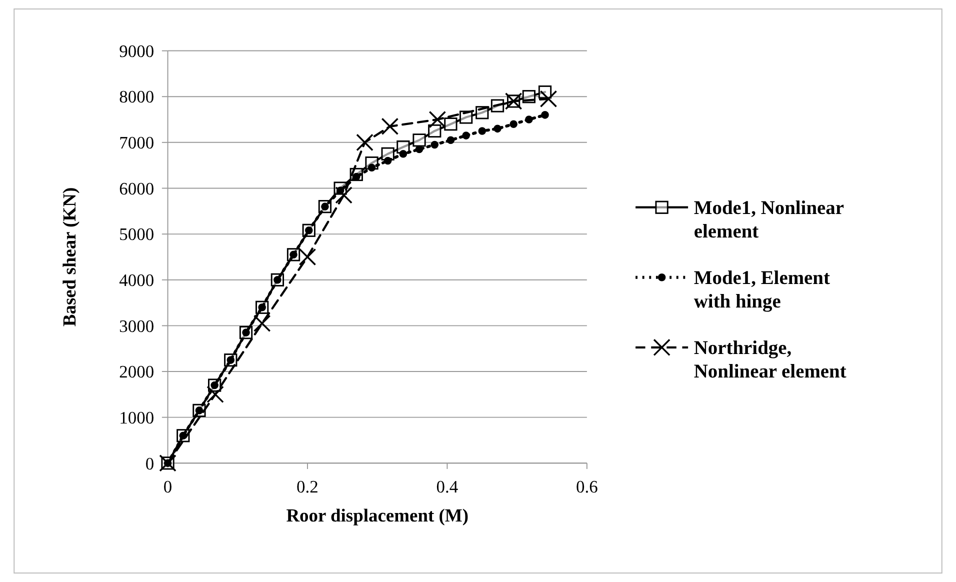 This screenshot has height=582, width=956. What do you see at coordinates (136, 326) in the screenshot?
I see `y-tick-label: 3000` at bounding box center [136, 326].